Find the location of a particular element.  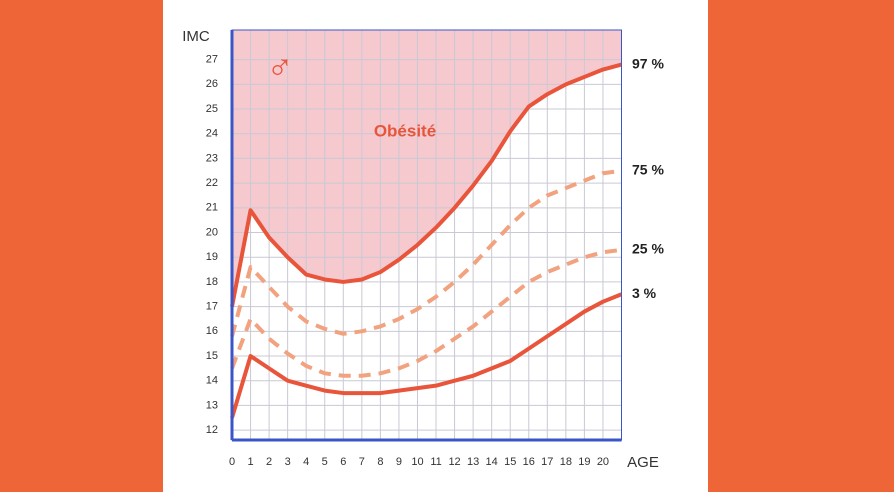

y-tick-label: 23 is located at coordinates (212, 158).